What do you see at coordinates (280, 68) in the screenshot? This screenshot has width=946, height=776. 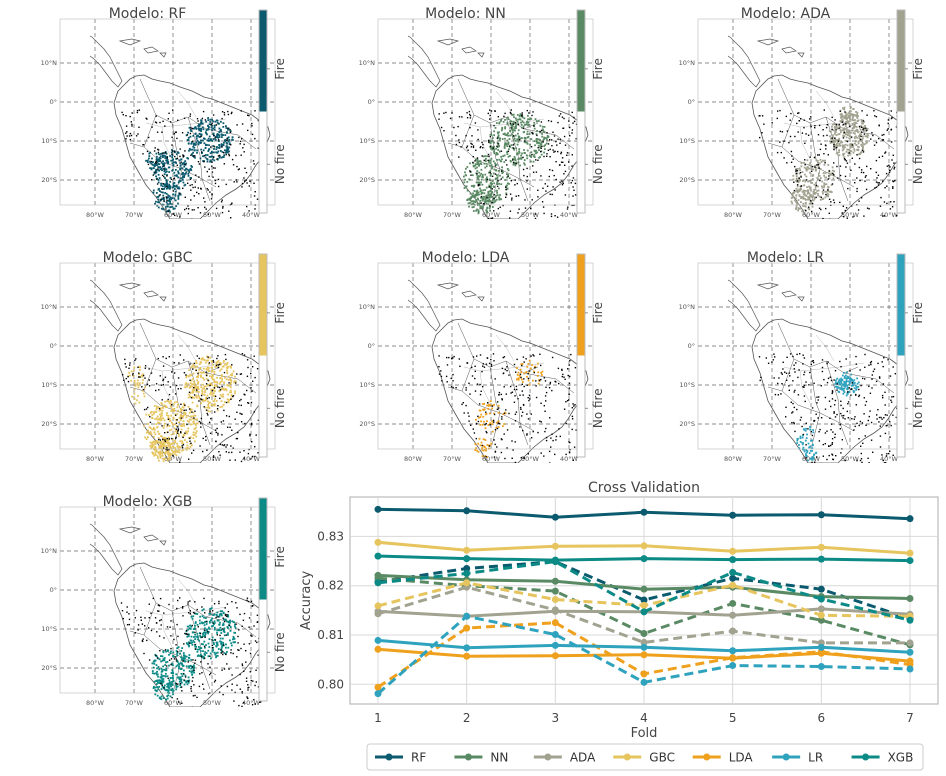 I see `colorbar-label-fire: Fire` at bounding box center [280, 68].